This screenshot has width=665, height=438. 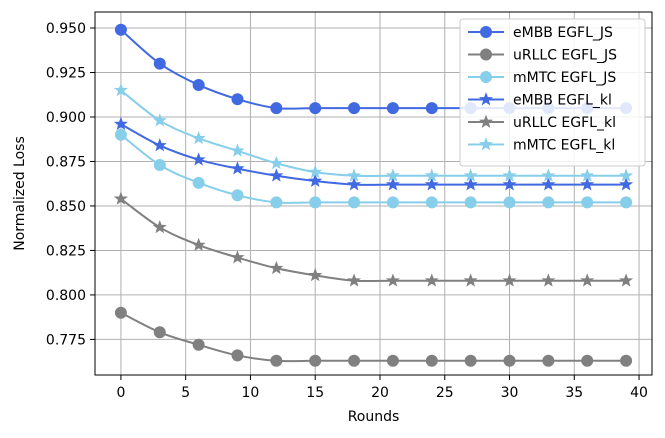 I want to click on series-line, so click(x=373, y=240).